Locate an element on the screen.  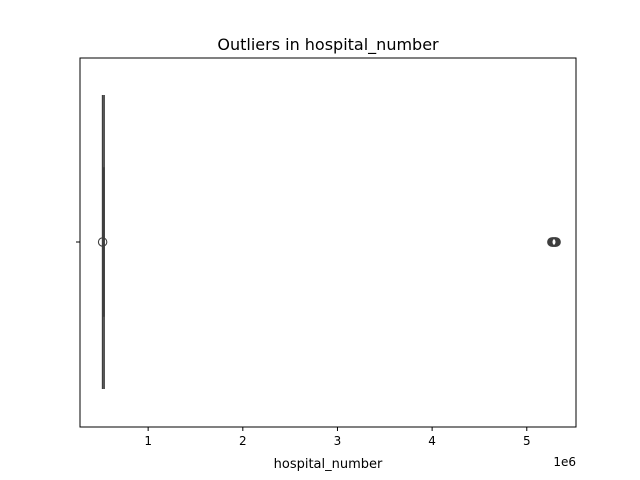
outlier-points is located at coordinates (329, 242).